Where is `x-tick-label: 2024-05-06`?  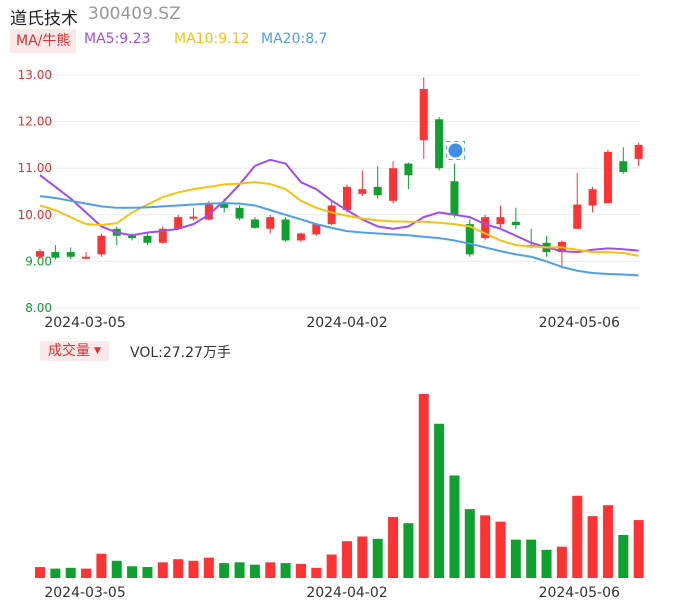 x-tick-label: 2024-05-06 is located at coordinates (579, 593).